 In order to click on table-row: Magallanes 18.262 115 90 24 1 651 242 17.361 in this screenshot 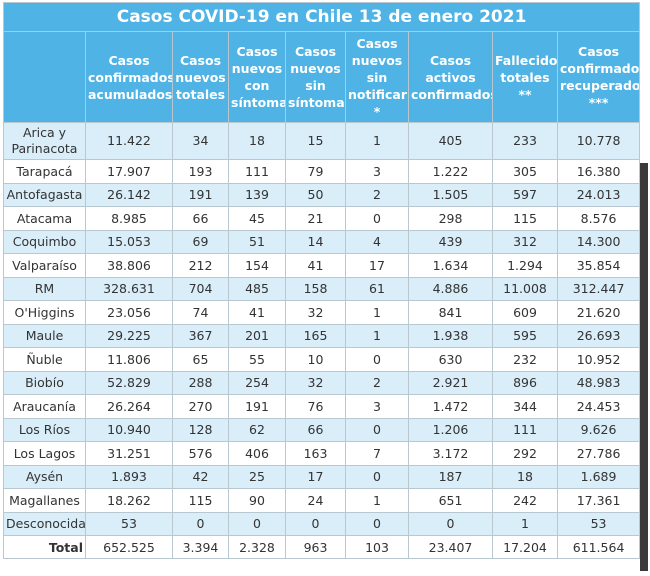, I will do `click(322, 500)`.